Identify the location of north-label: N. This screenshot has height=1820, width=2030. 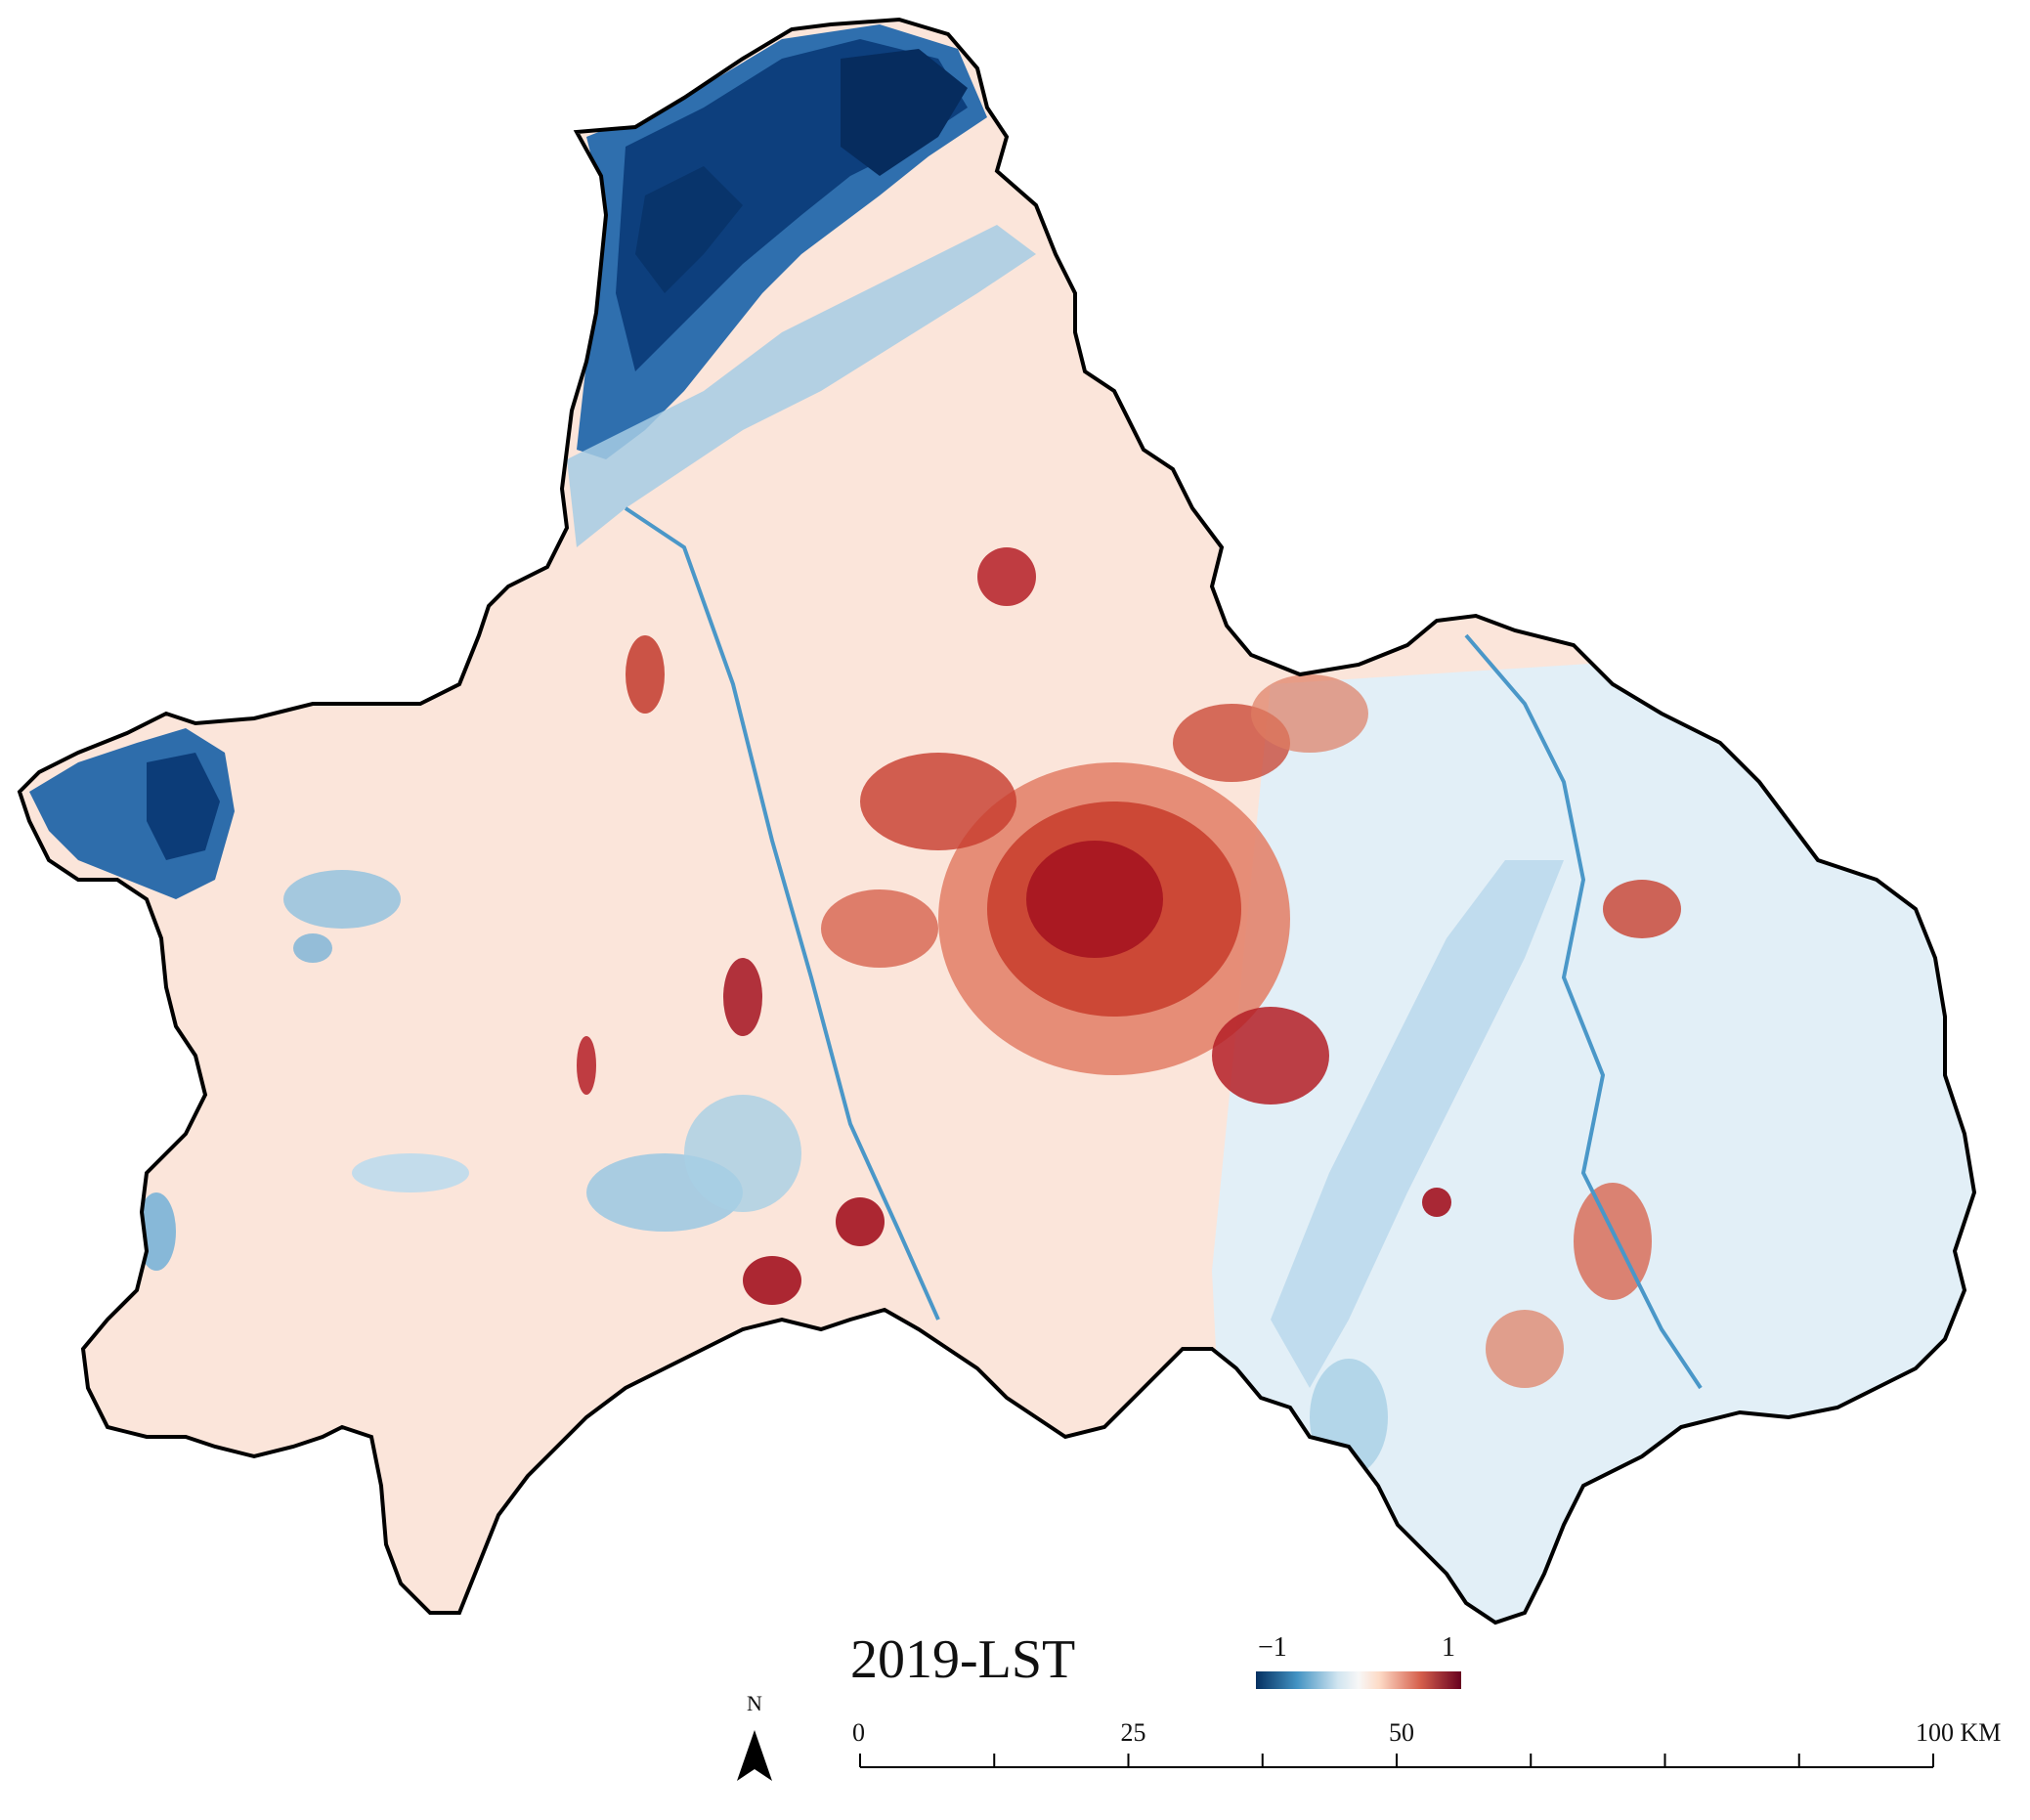
(755, 1703).